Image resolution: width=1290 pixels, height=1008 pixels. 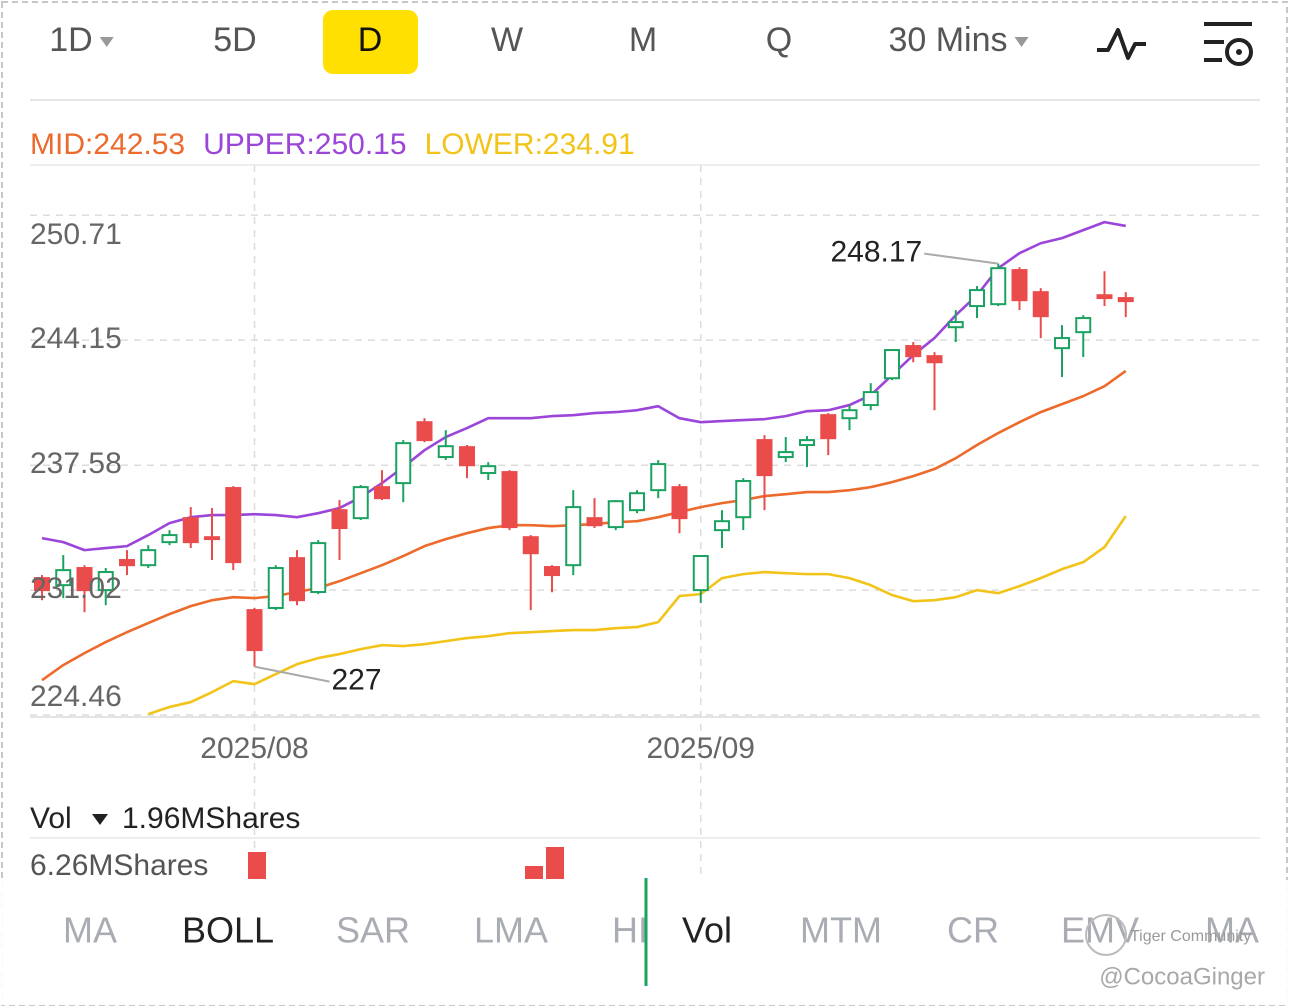 I want to click on active-tab: D, so click(x=370, y=40).